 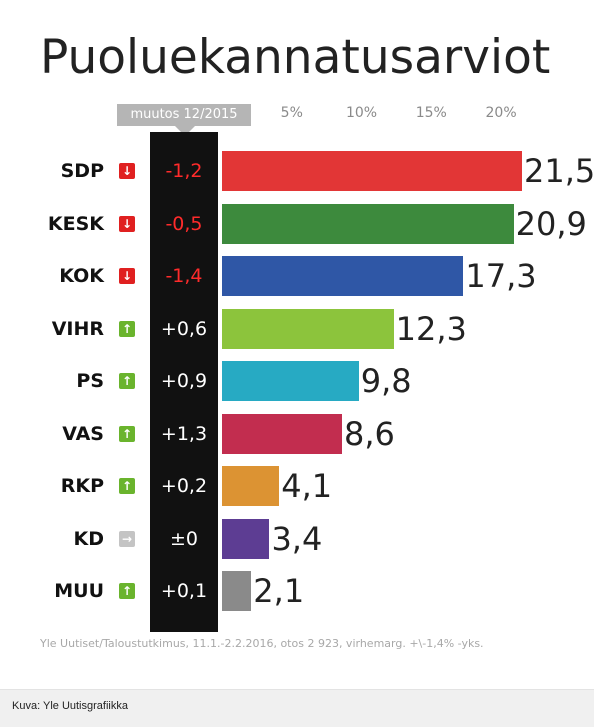 I want to click on chart-row: KOK ↓ -1,4 17,3, so click(x=297, y=276).